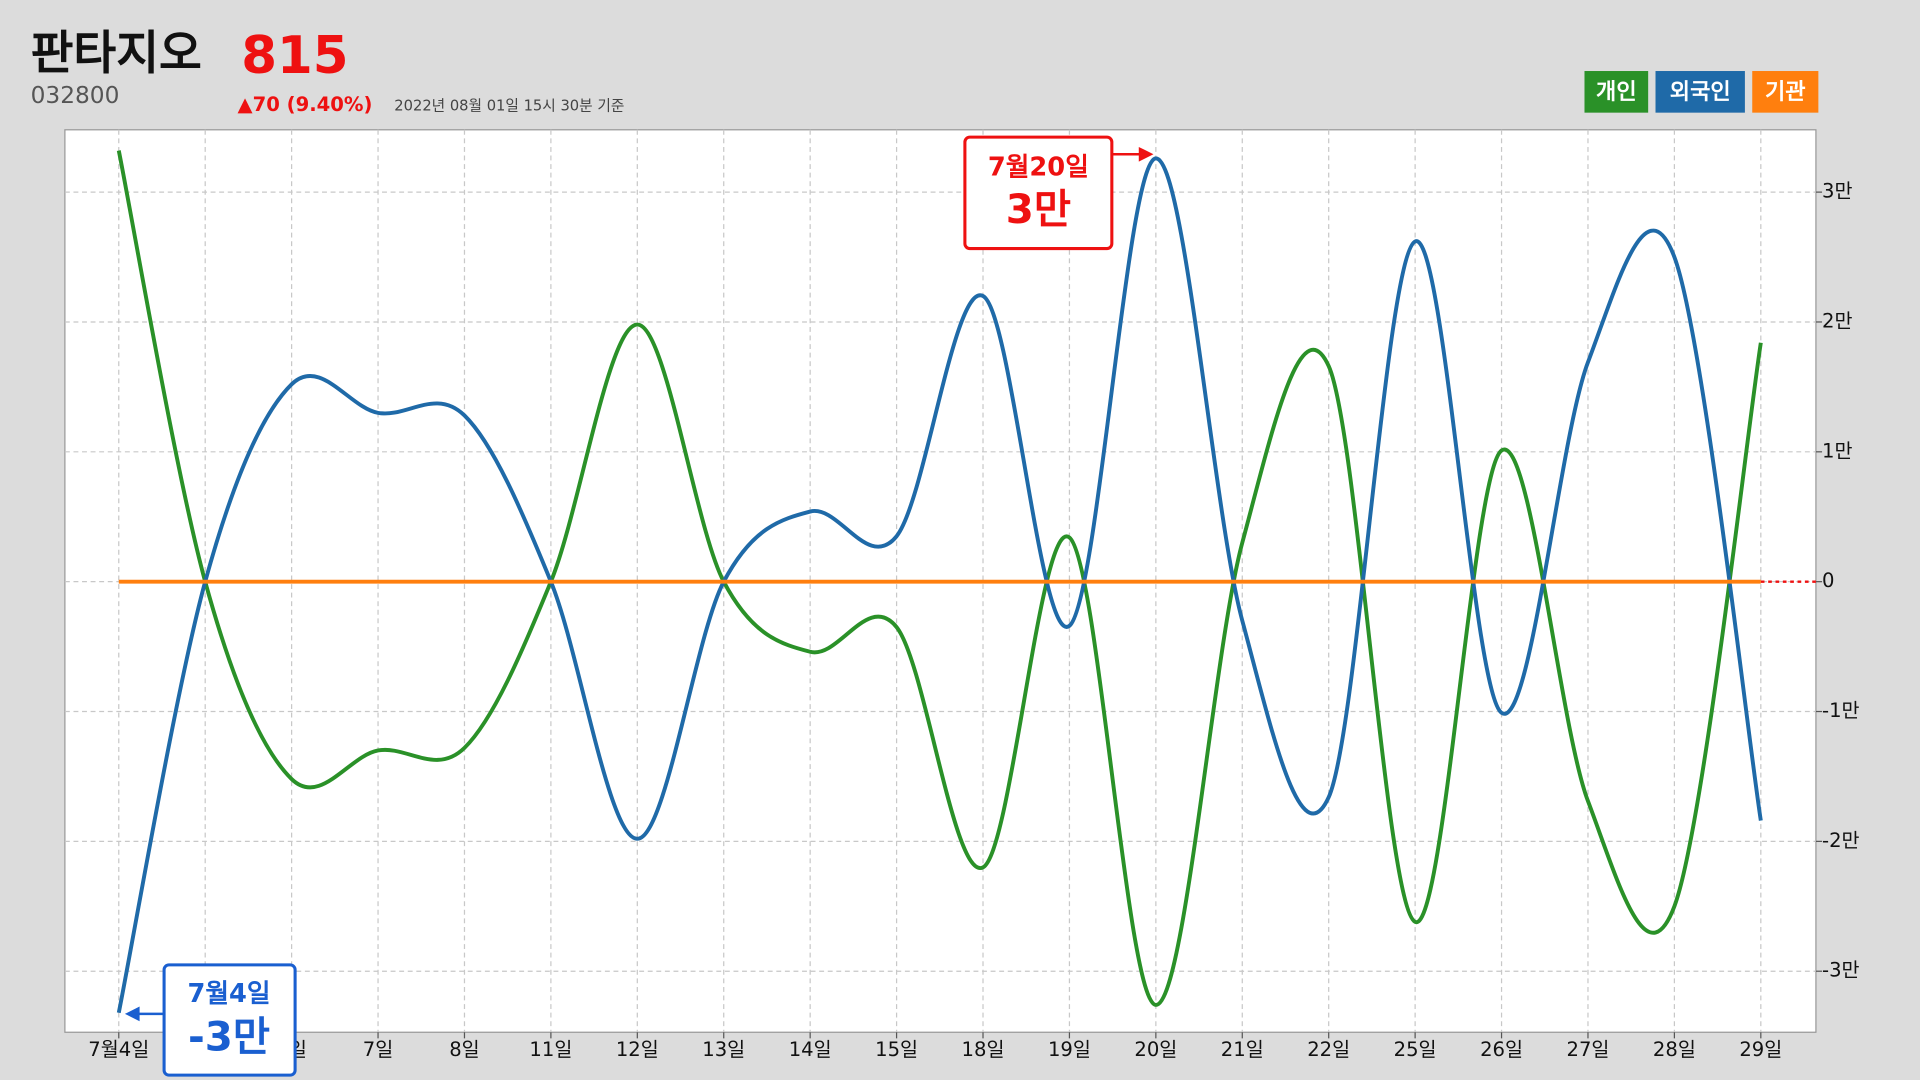 The width and height of the screenshot is (1920, 1080). I want to click on x-tick-label: 21일, so click(1242, 1049).